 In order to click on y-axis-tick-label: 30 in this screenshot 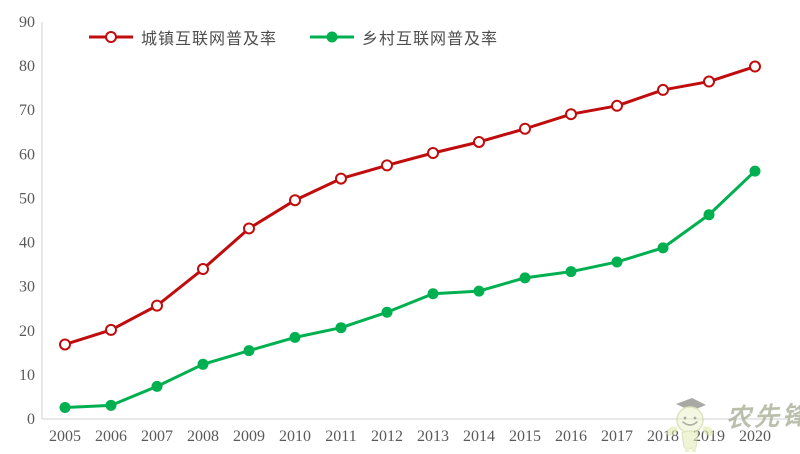, I will do `click(27, 287)`.